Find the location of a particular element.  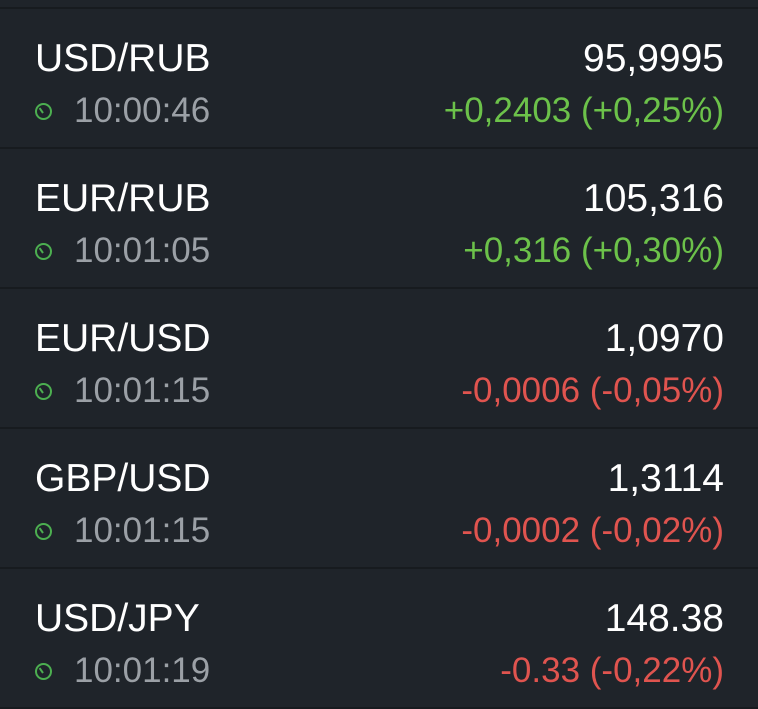

top-divider is located at coordinates (379, 4).